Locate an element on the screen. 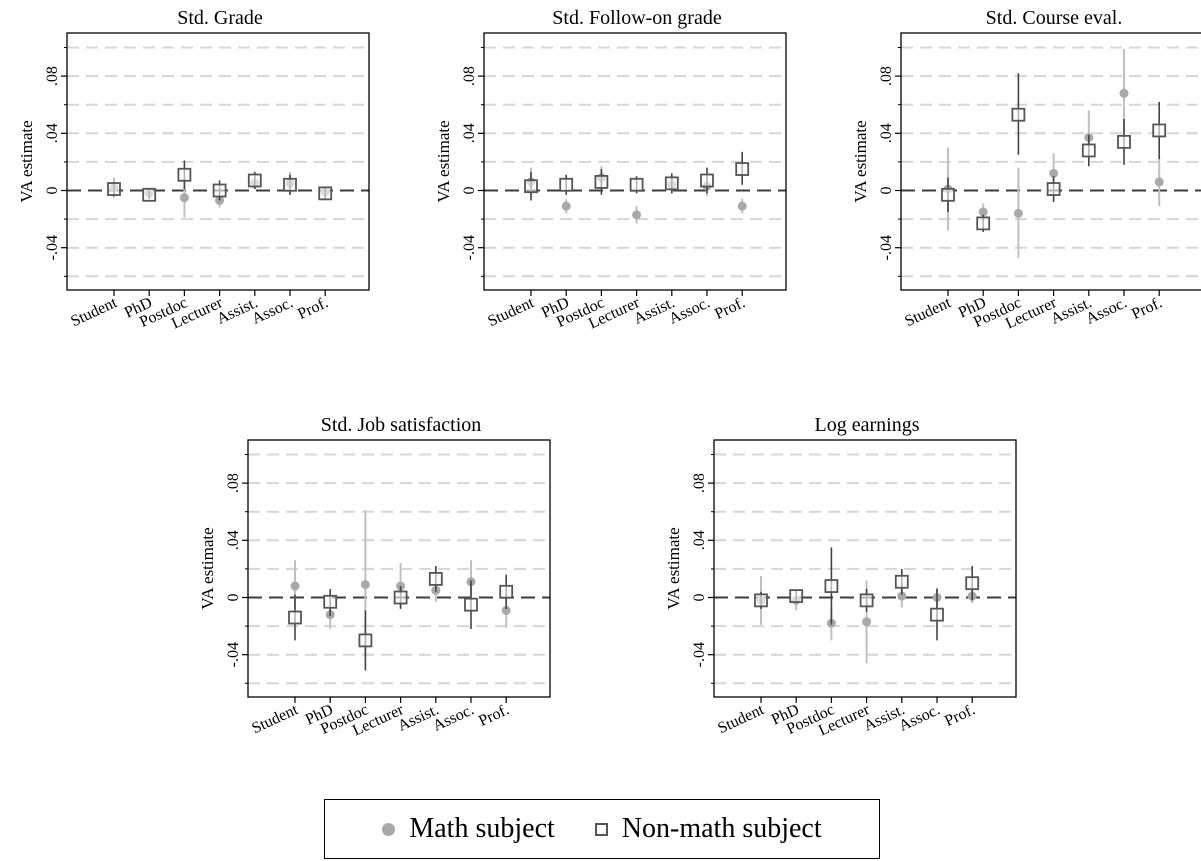 The image size is (1201, 861). panel-title: Log earnings is located at coordinates (867, 425).